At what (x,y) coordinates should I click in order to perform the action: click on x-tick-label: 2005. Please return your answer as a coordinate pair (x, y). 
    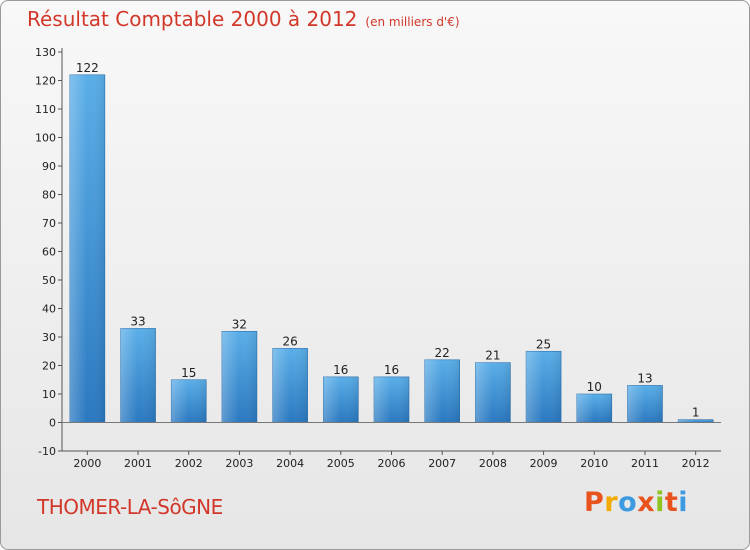
    Looking at the image, I should click on (341, 463).